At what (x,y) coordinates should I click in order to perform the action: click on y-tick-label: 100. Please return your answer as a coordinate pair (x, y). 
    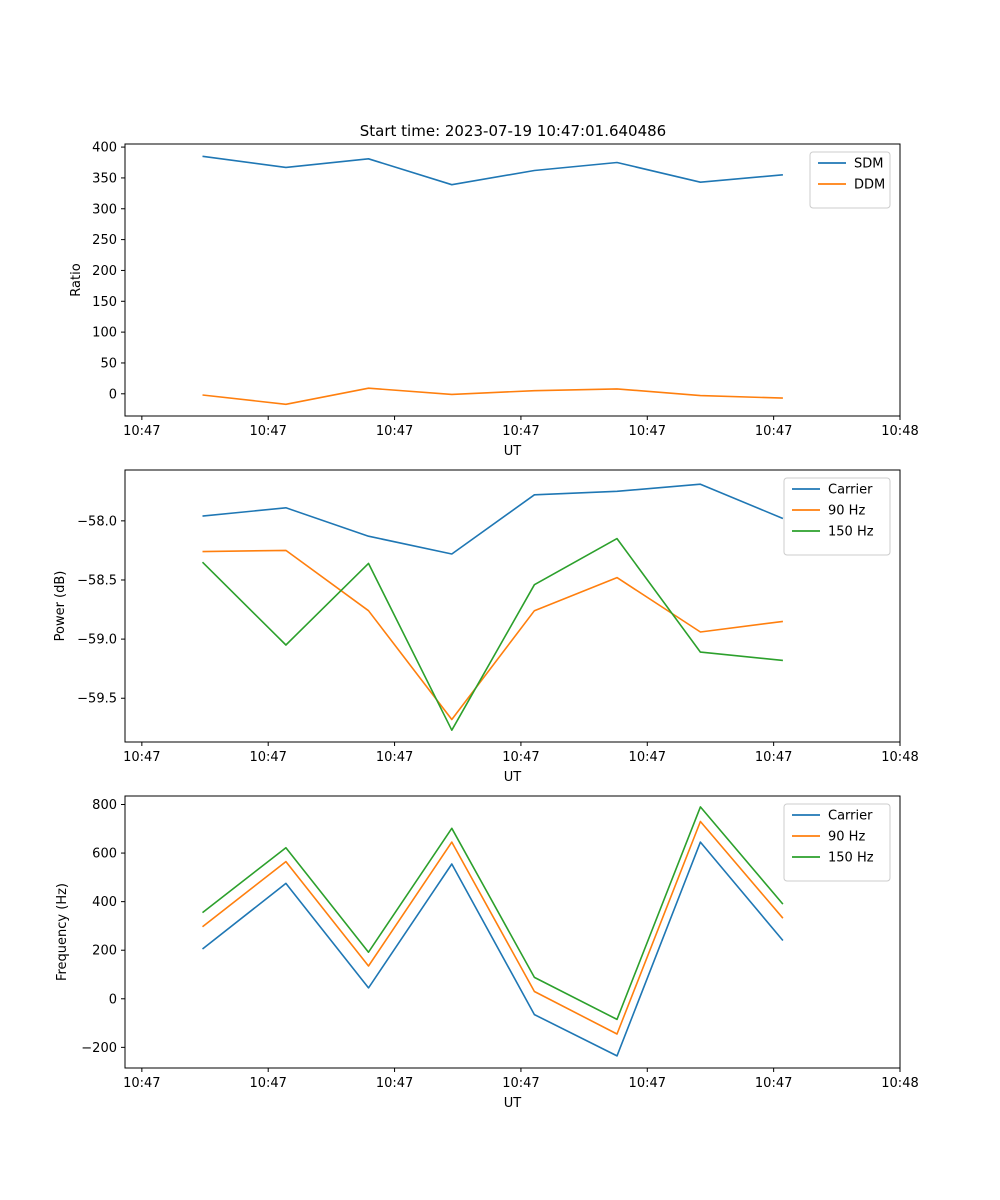
    Looking at the image, I should click on (104, 333).